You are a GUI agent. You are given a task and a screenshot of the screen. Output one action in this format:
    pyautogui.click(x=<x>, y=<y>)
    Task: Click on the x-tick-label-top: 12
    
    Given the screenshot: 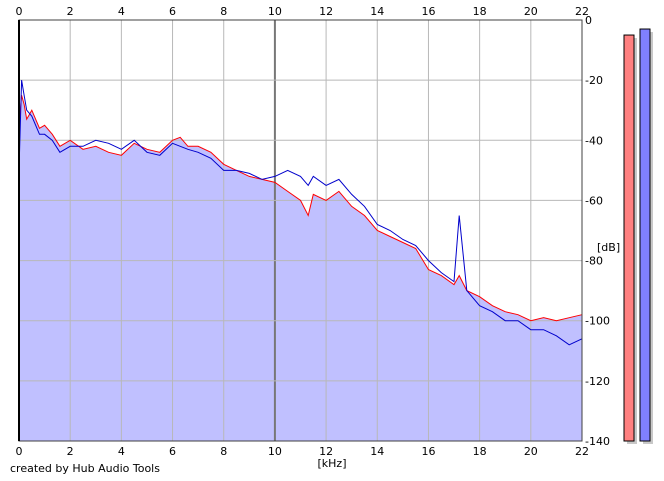 What is the action you would take?
    pyautogui.click(x=326, y=11)
    